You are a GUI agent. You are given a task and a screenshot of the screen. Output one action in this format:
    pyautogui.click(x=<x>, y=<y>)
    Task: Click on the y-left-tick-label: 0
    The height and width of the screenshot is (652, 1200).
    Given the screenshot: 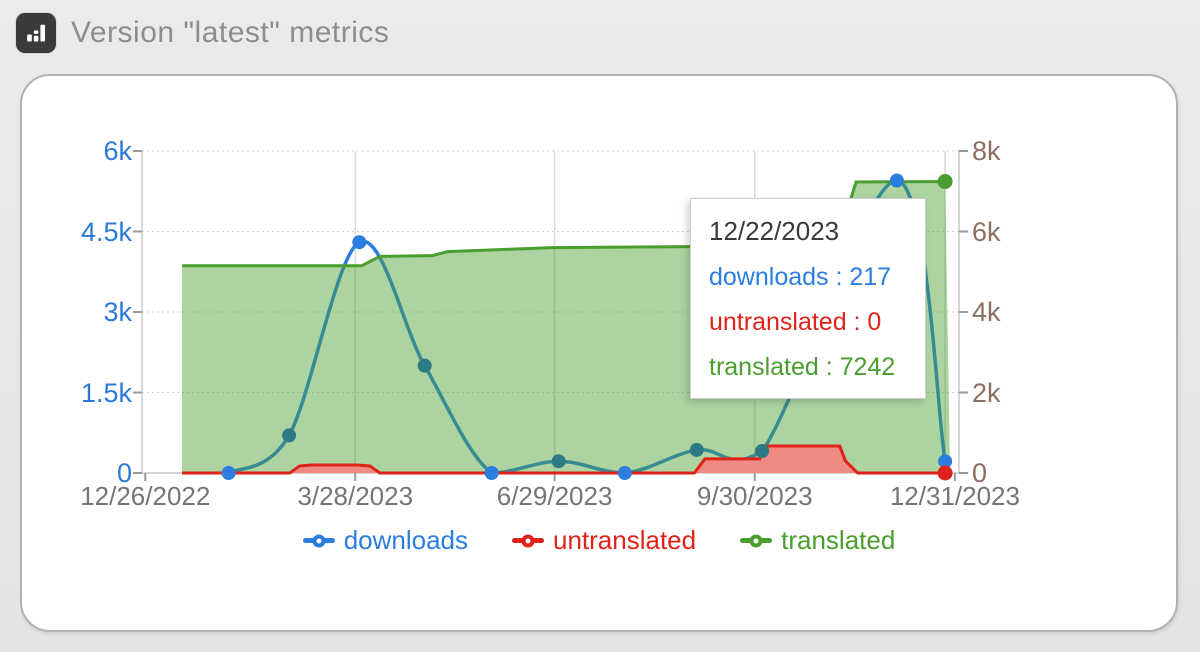 What is the action you would take?
    pyautogui.click(x=124, y=473)
    